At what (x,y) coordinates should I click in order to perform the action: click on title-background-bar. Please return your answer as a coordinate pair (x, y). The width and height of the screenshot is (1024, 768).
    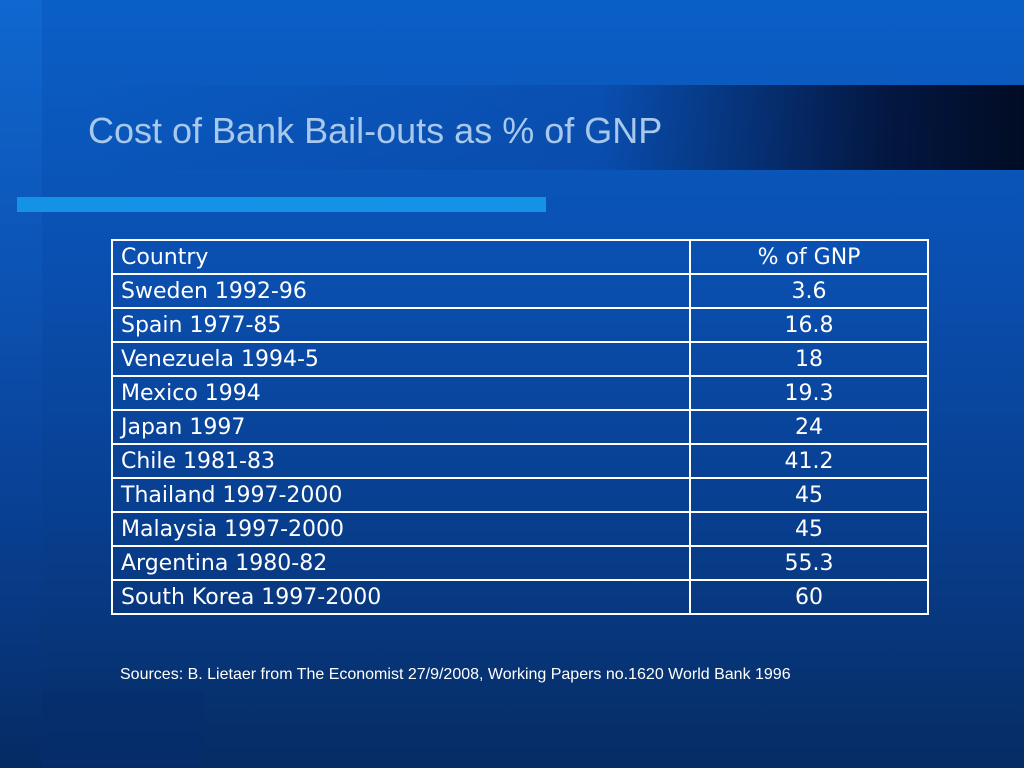
    Looking at the image, I should click on (554, 127).